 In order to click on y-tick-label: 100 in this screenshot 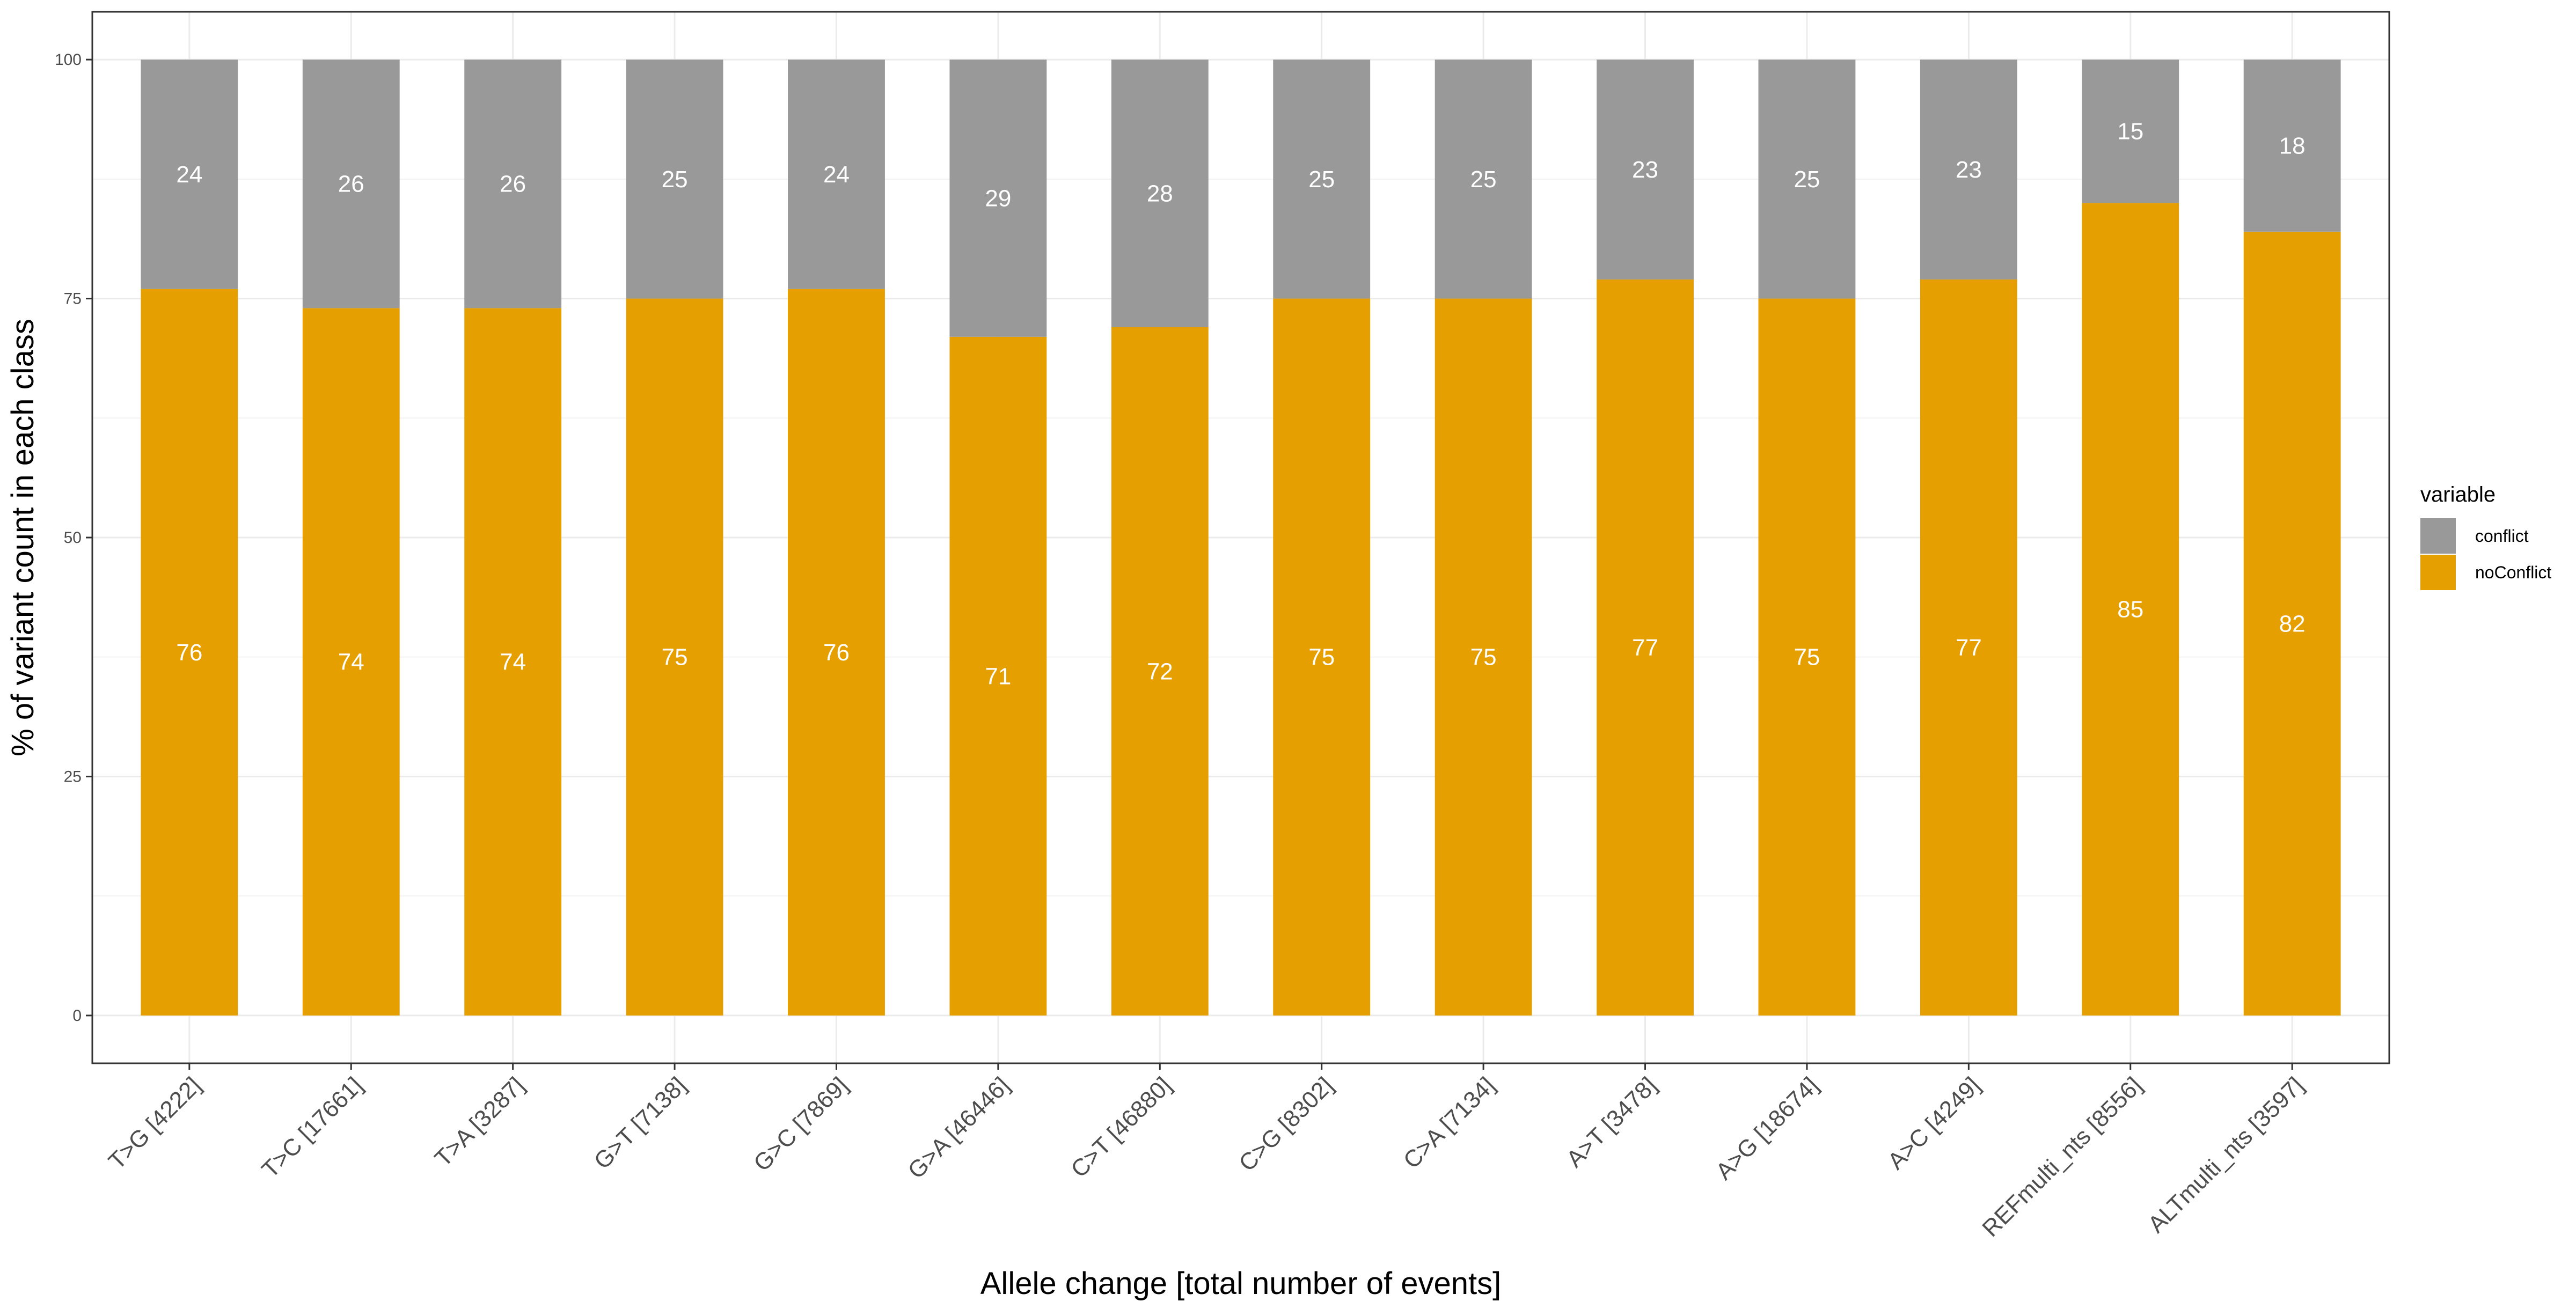, I will do `click(68, 60)`.